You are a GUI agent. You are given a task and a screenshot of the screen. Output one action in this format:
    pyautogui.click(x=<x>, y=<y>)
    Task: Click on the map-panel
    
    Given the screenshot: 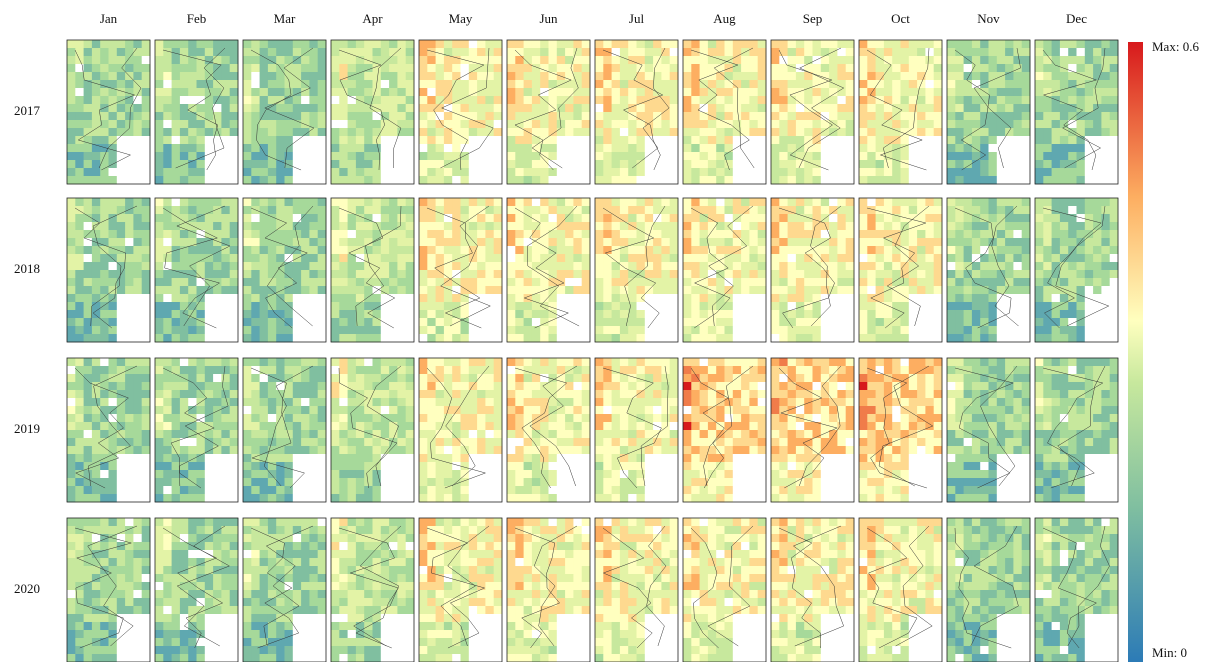 What is the action you would take?
    pyautogui.click(x=284, y=270)
    